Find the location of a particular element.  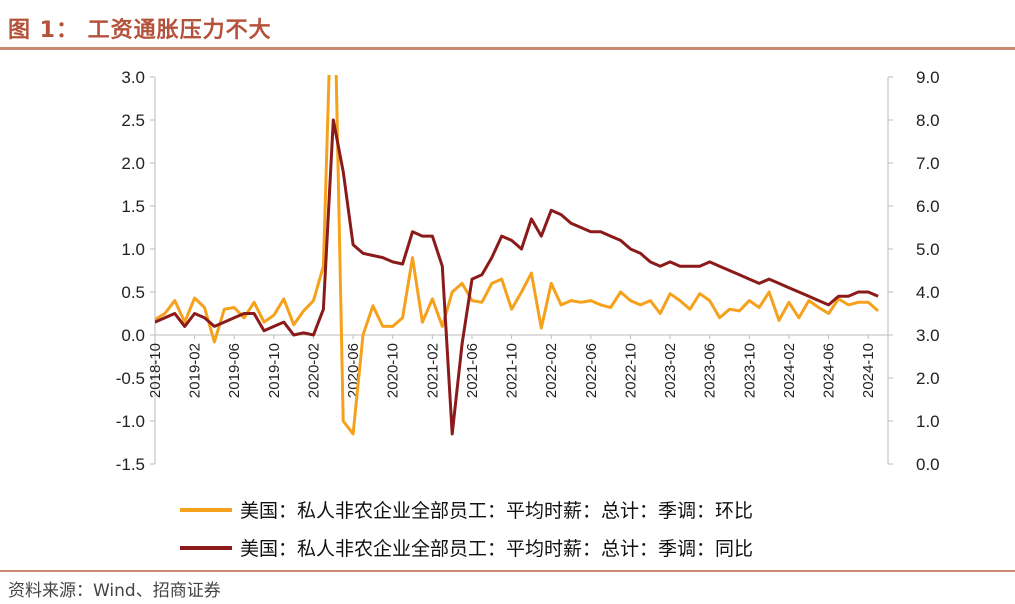

x-tick-label: 2020-02 is located at coordinates (313, 370).